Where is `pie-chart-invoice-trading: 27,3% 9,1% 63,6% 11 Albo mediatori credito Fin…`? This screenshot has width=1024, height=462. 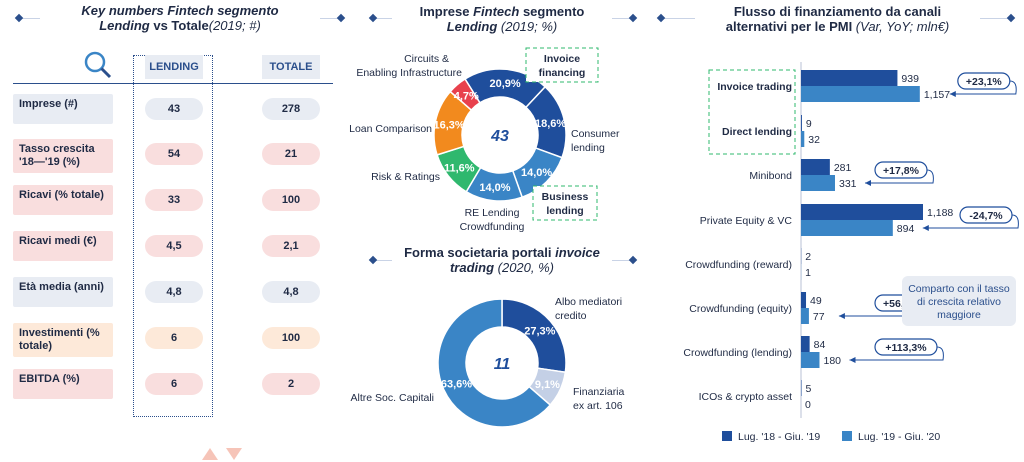
pie-chart-invoice-trading: 27,3% 9,1% 63,6% 11 Albo mediatori credito Fin… is located at coordinates (488, 362).